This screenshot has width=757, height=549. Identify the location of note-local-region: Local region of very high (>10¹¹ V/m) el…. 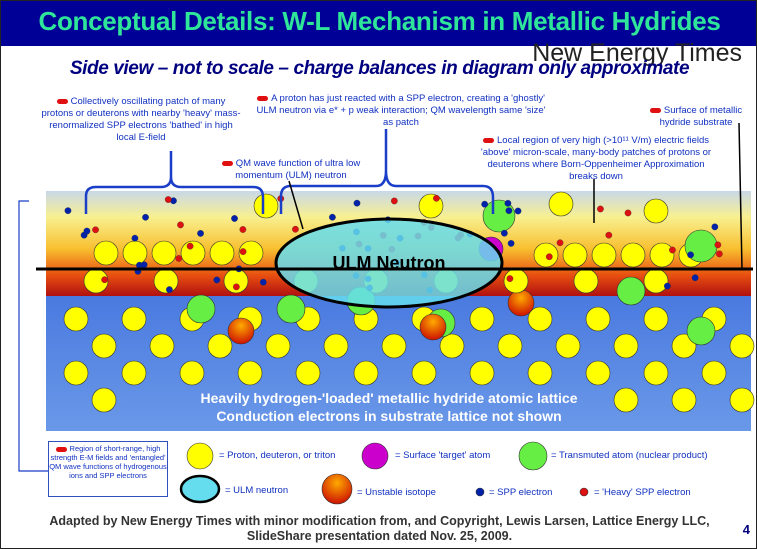
(596, 158).